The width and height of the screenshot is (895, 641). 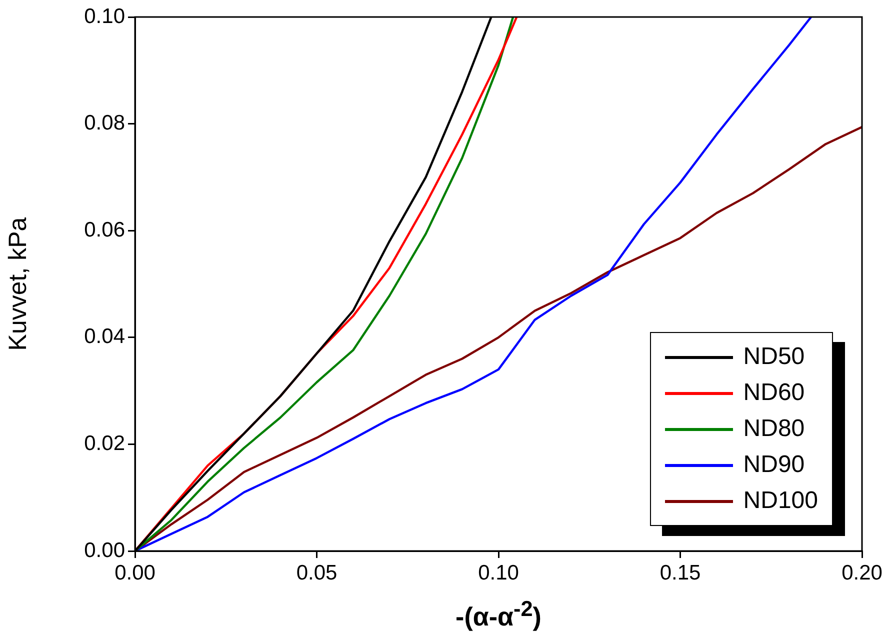 I want to click on y-tick-label: 0.00, so click(x=104, y=550).